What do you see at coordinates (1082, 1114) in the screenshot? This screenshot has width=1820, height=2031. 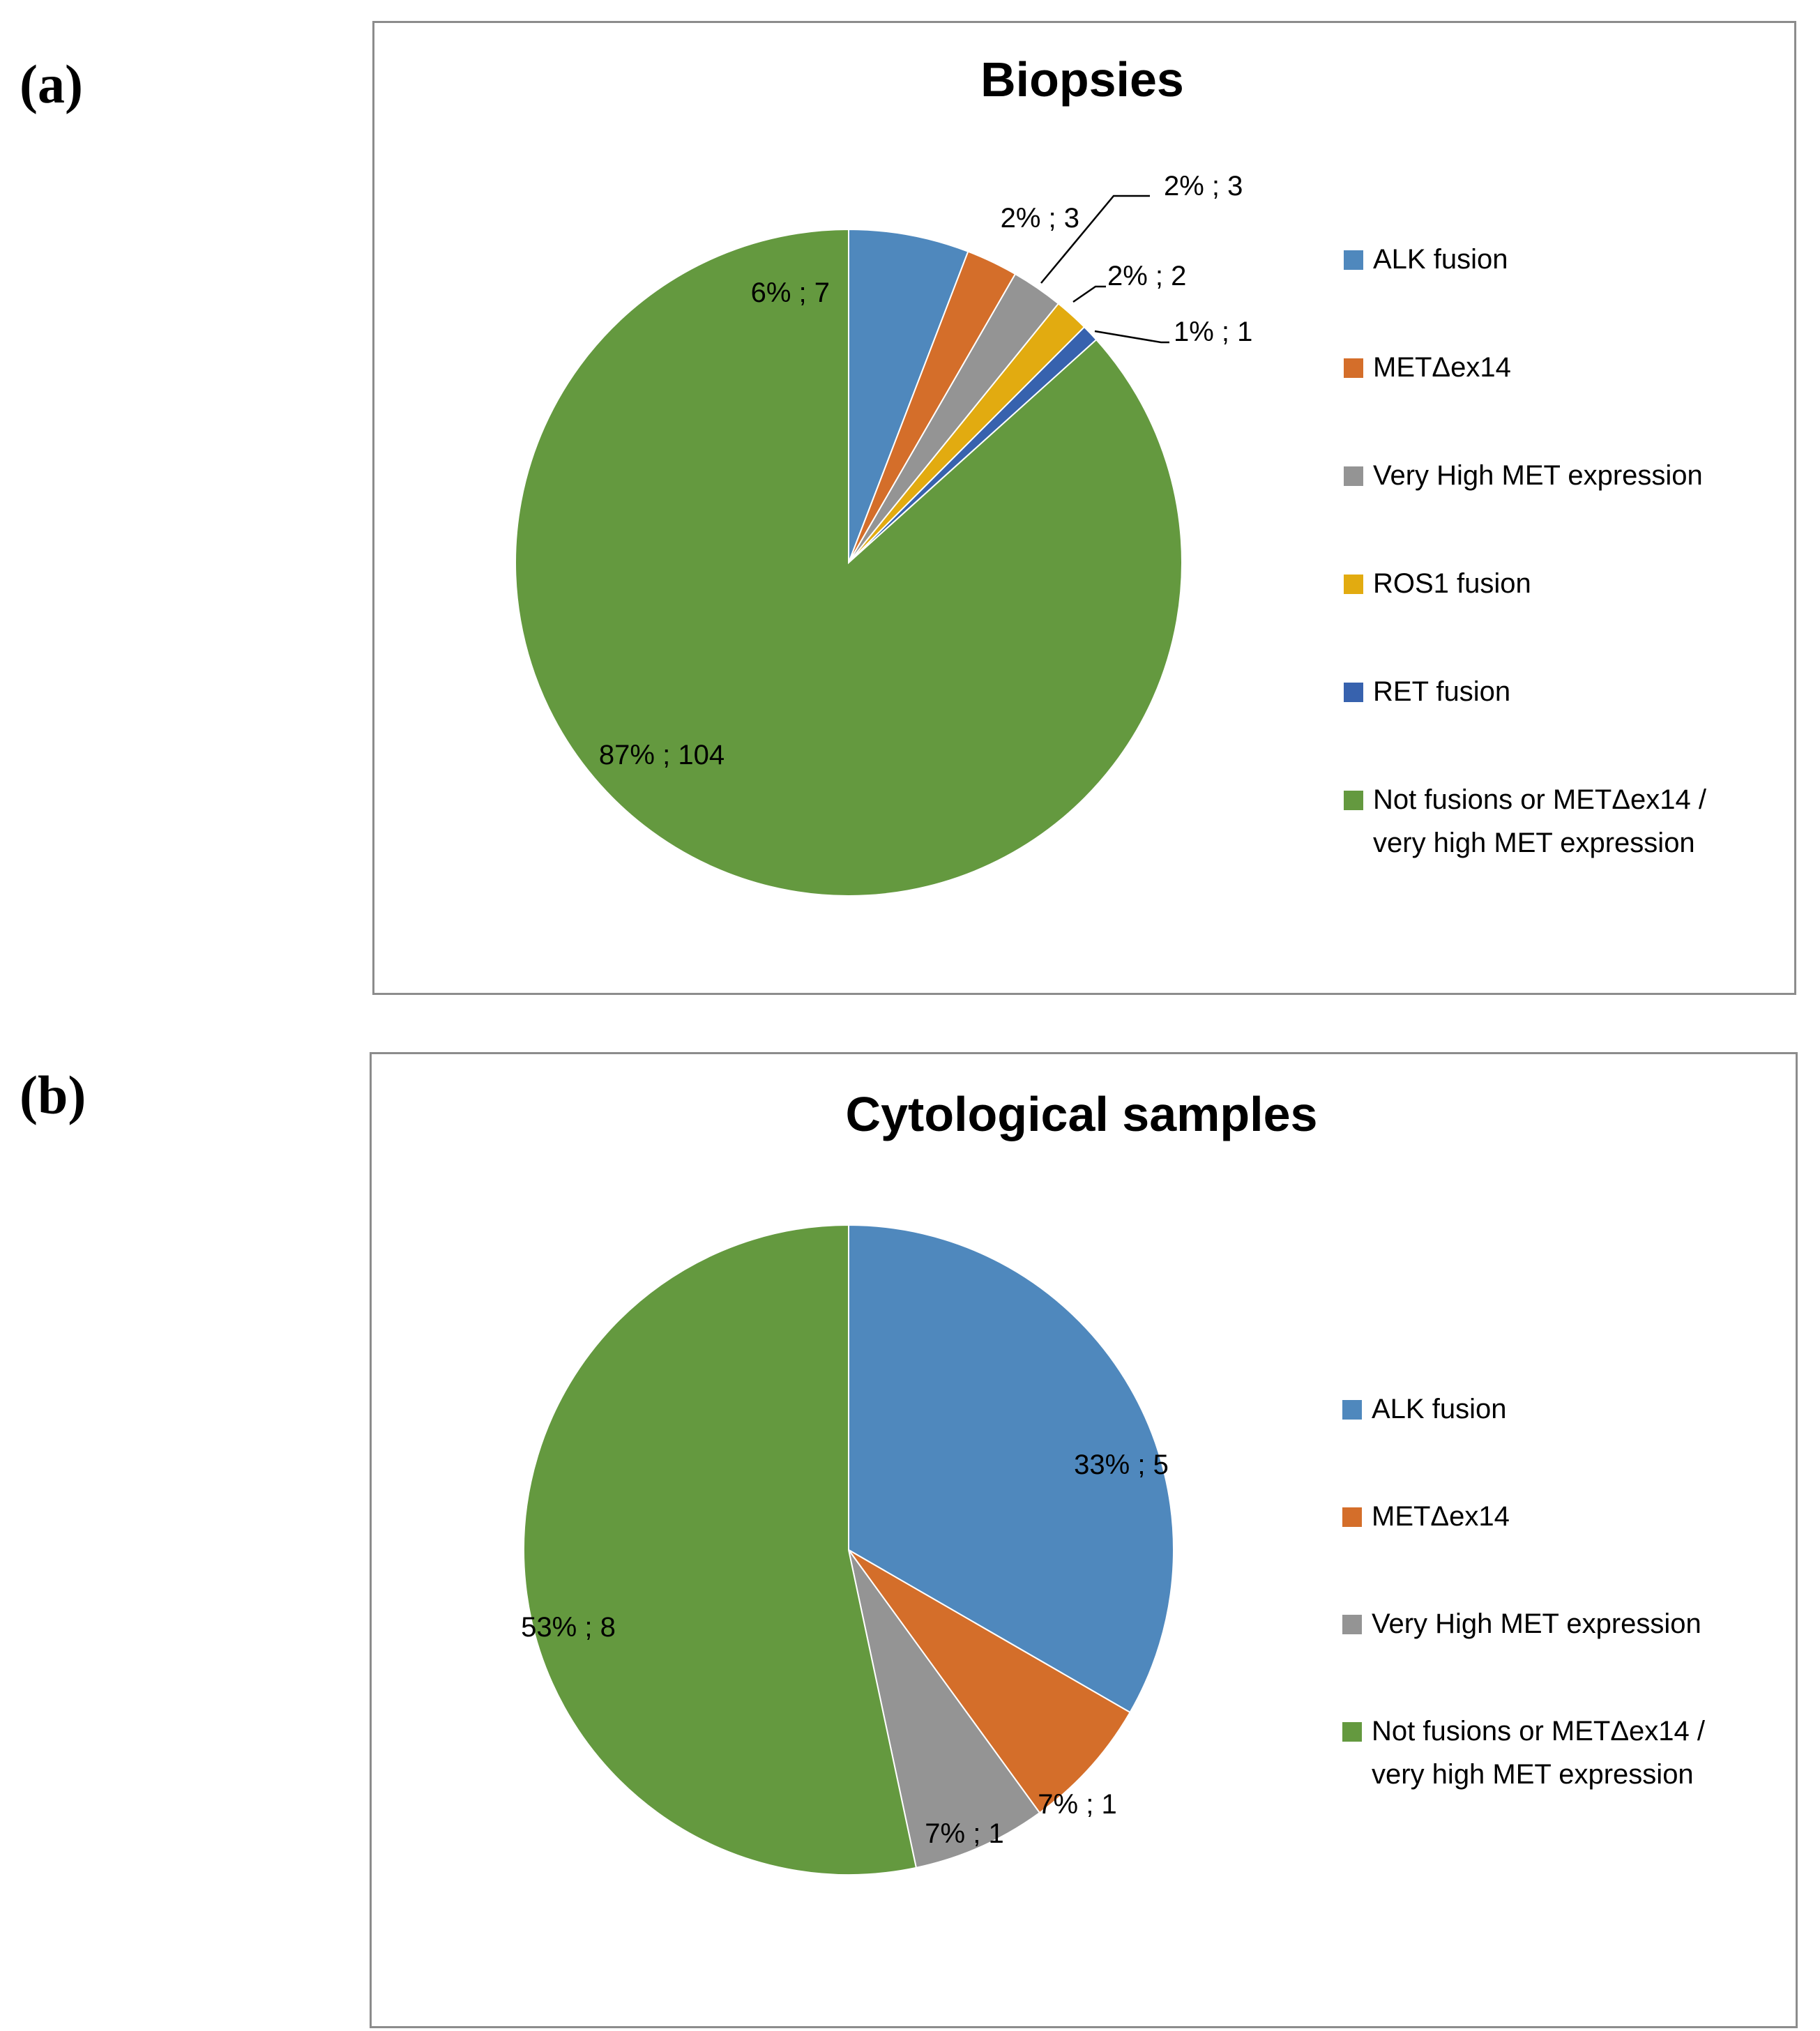 I see `chart-title: Cytological samples` at bounding box center [1082, 1114].